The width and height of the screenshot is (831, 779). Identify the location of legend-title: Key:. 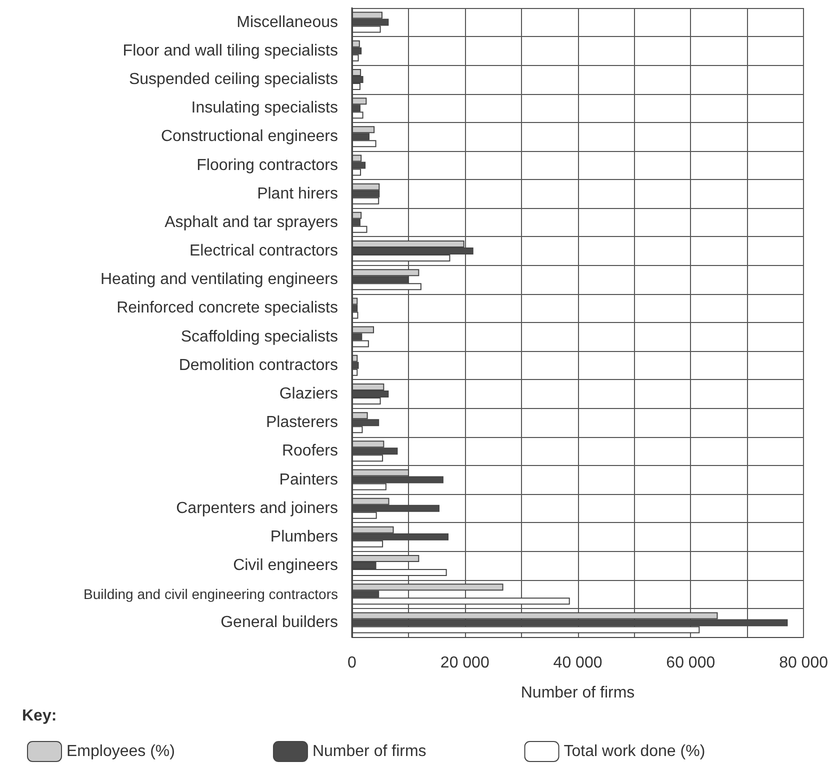
(39, 716).